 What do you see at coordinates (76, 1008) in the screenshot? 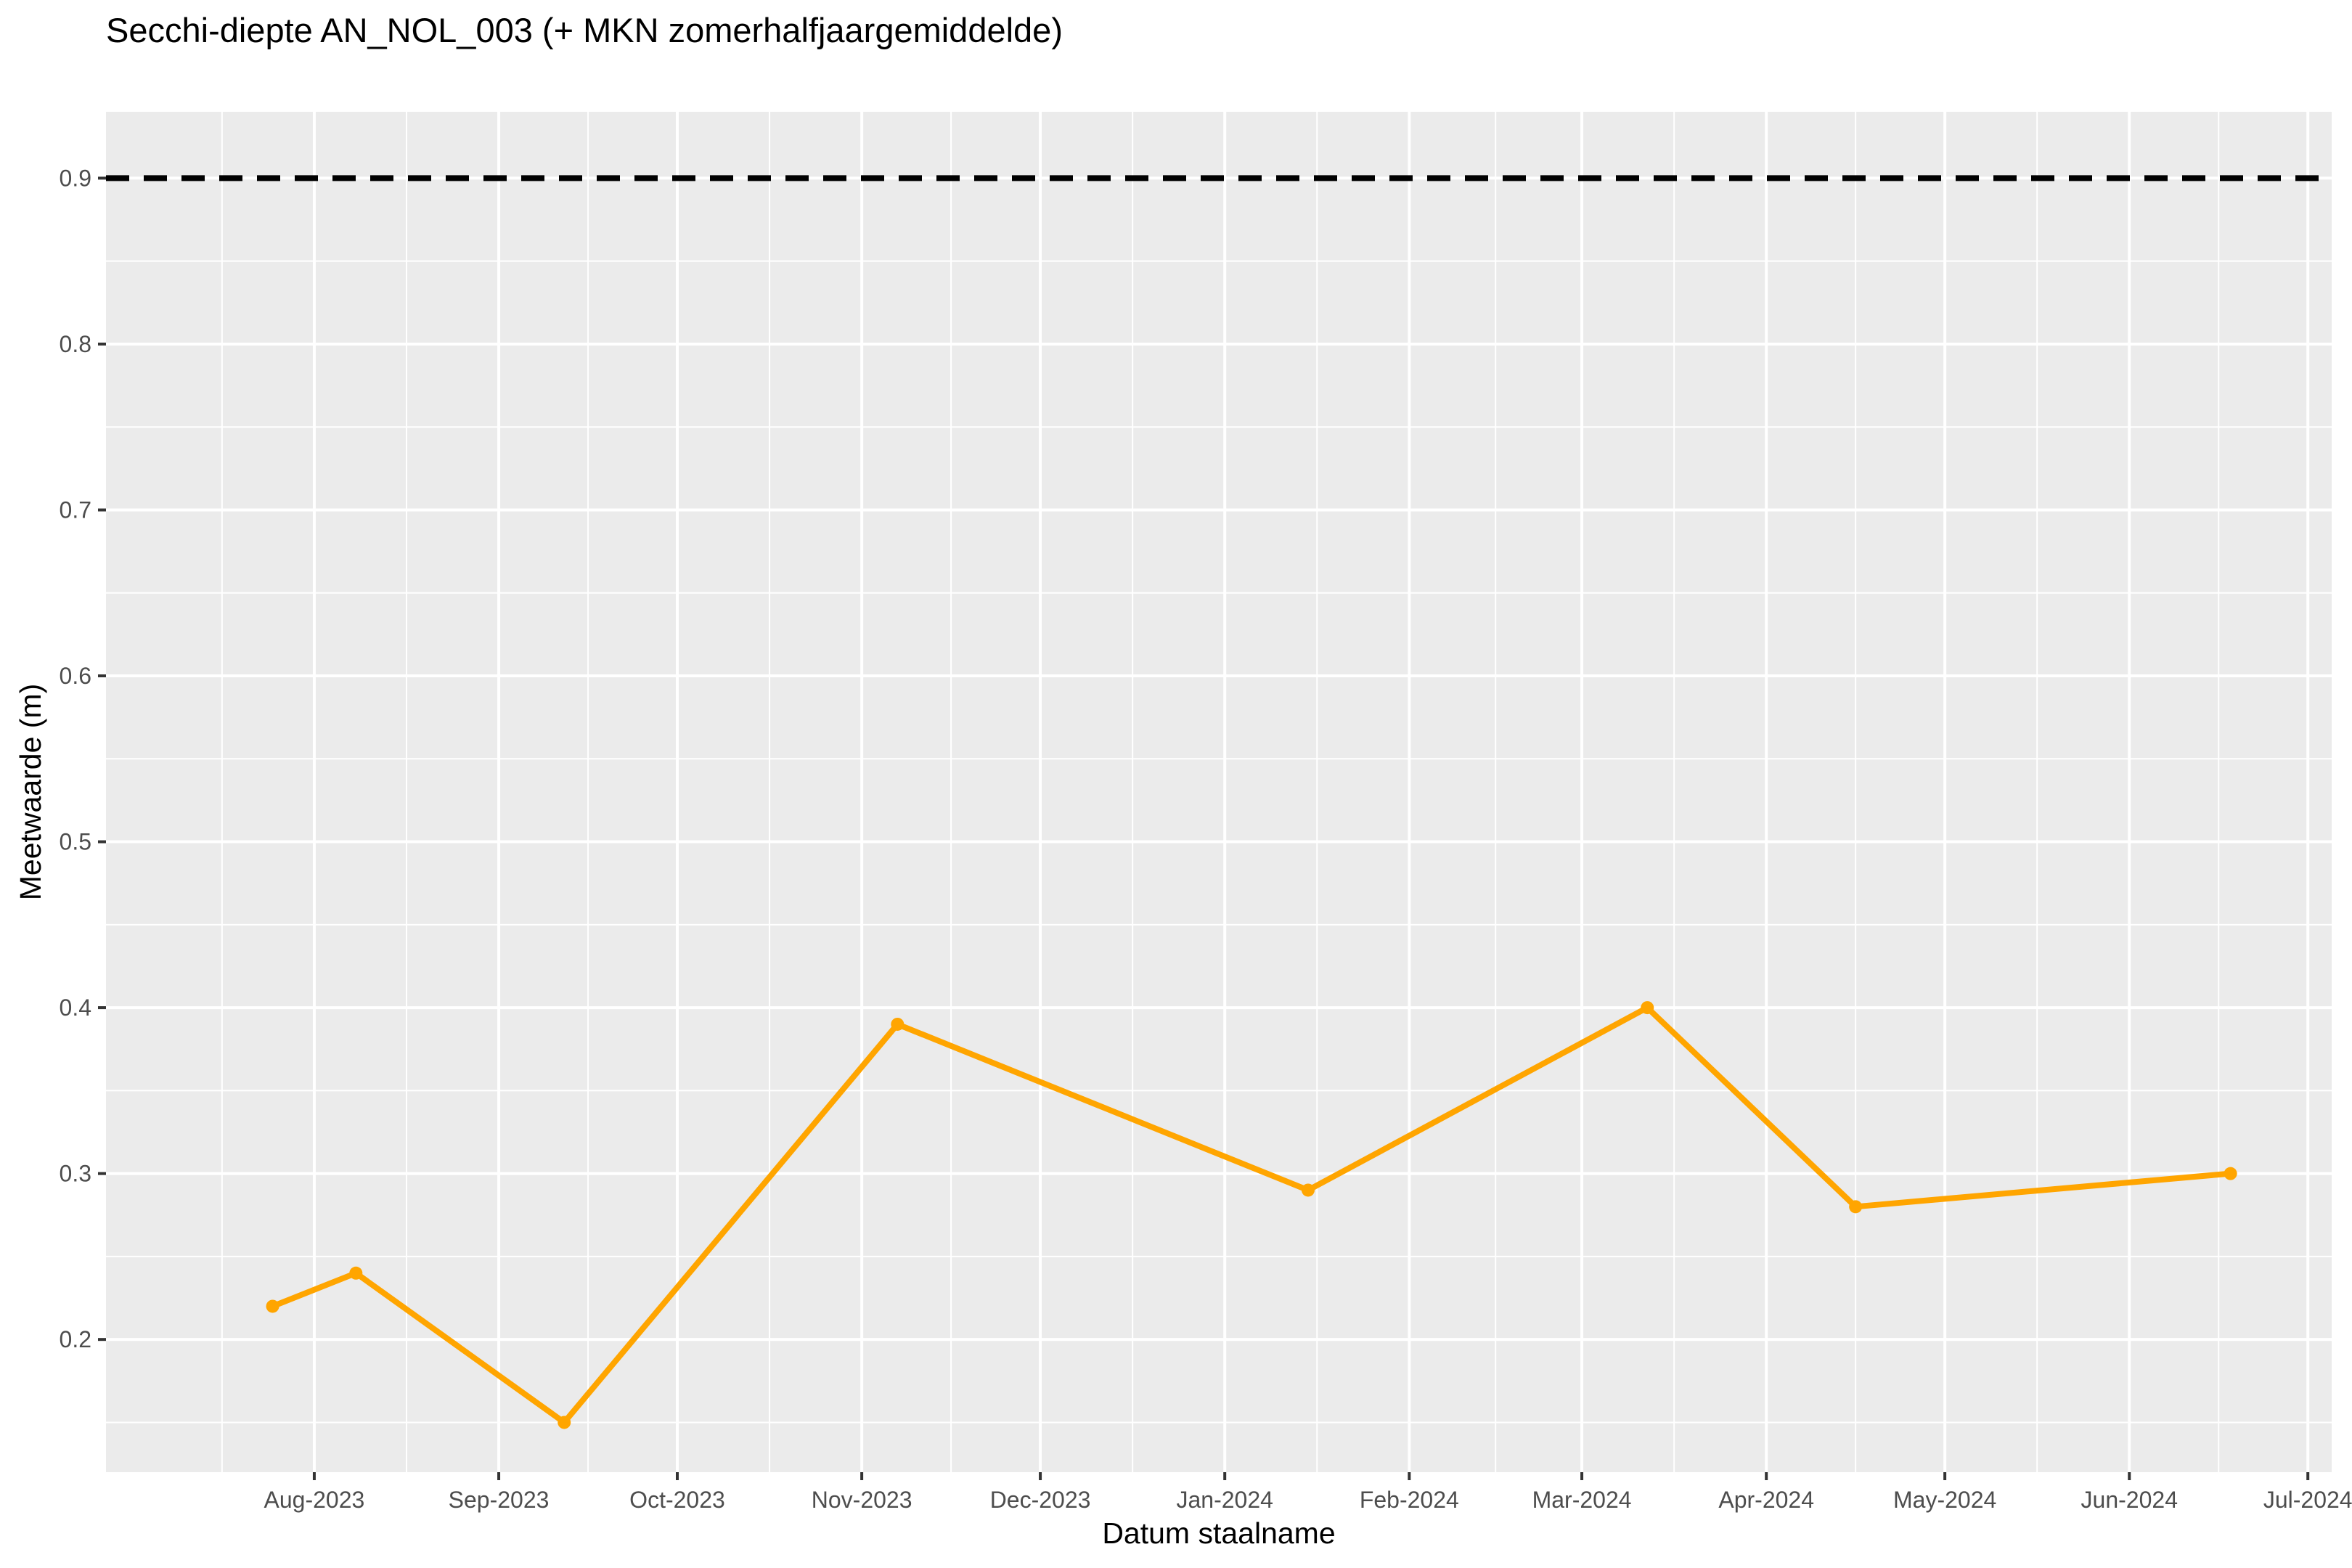
I see `y-tick-label: 0.4` at bounding box center [76, 1008].